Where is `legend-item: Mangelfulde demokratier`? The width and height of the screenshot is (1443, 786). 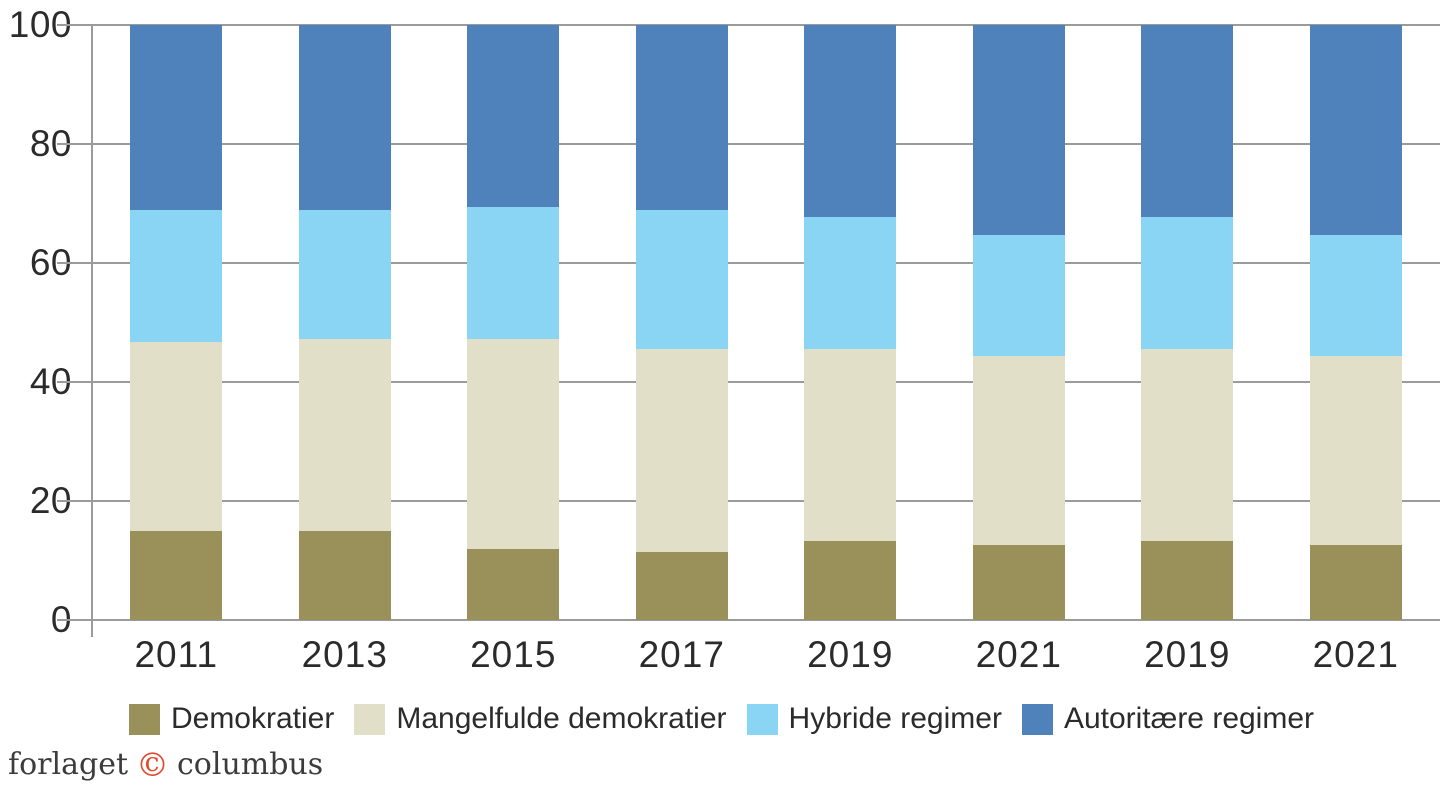 legend-item: Mangelfulde demokratier is located at coordinates (540, 719).